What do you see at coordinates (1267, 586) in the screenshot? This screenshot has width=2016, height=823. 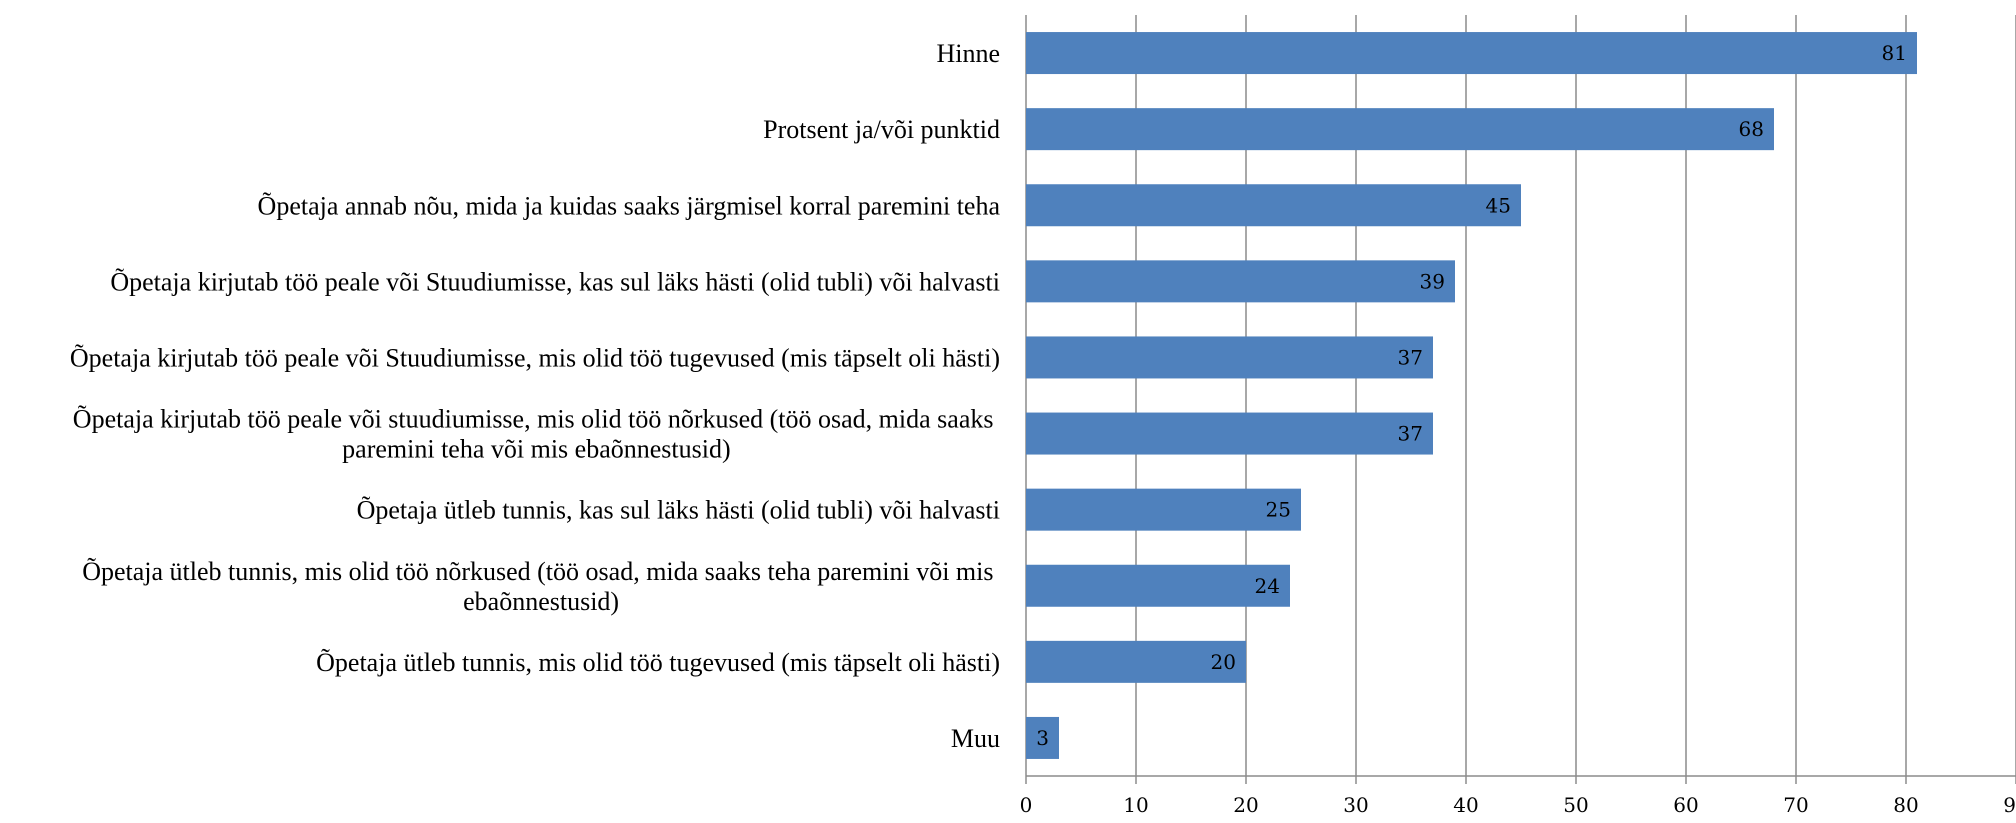 I see `value-label: 24` at bounding box center [1267, 586].